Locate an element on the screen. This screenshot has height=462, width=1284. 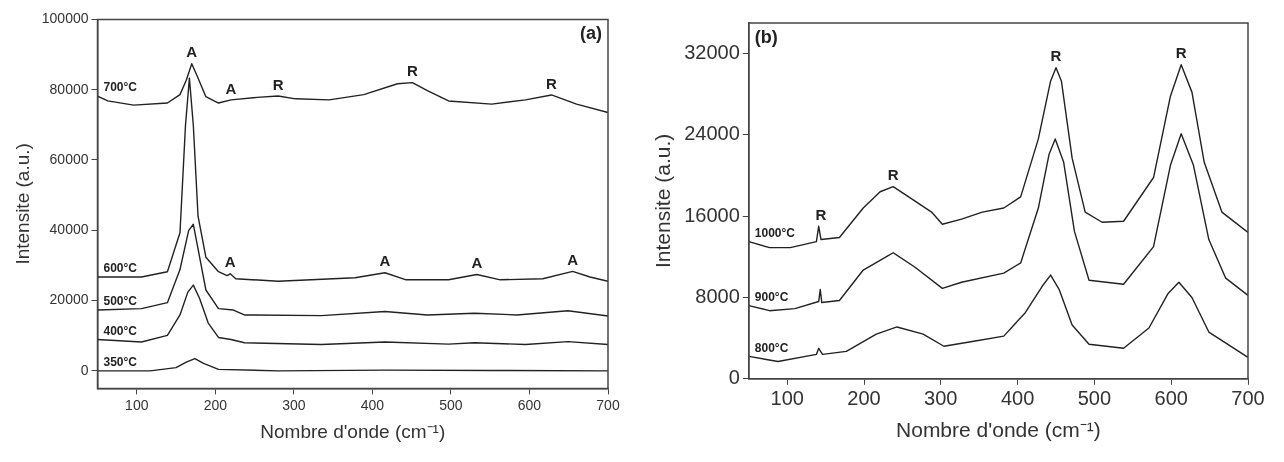
y-tick-label: 100000 is located at coordinates (65, 18).